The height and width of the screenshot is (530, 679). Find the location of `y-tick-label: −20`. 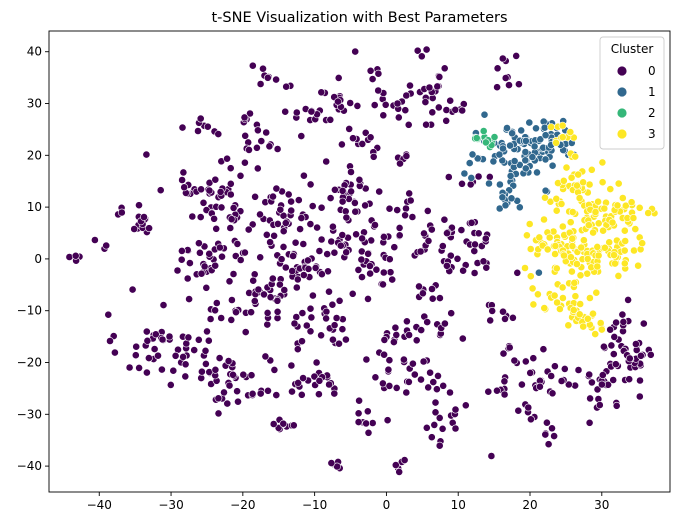

y-tick-label: −20 is located at coordinates (29, 363).